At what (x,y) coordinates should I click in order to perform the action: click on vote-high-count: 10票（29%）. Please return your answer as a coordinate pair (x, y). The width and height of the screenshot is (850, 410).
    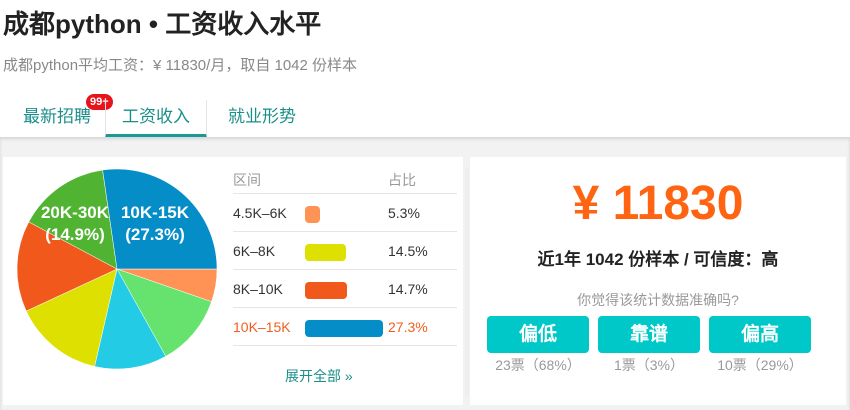
    Looking at the image, I should click on (760, 365).